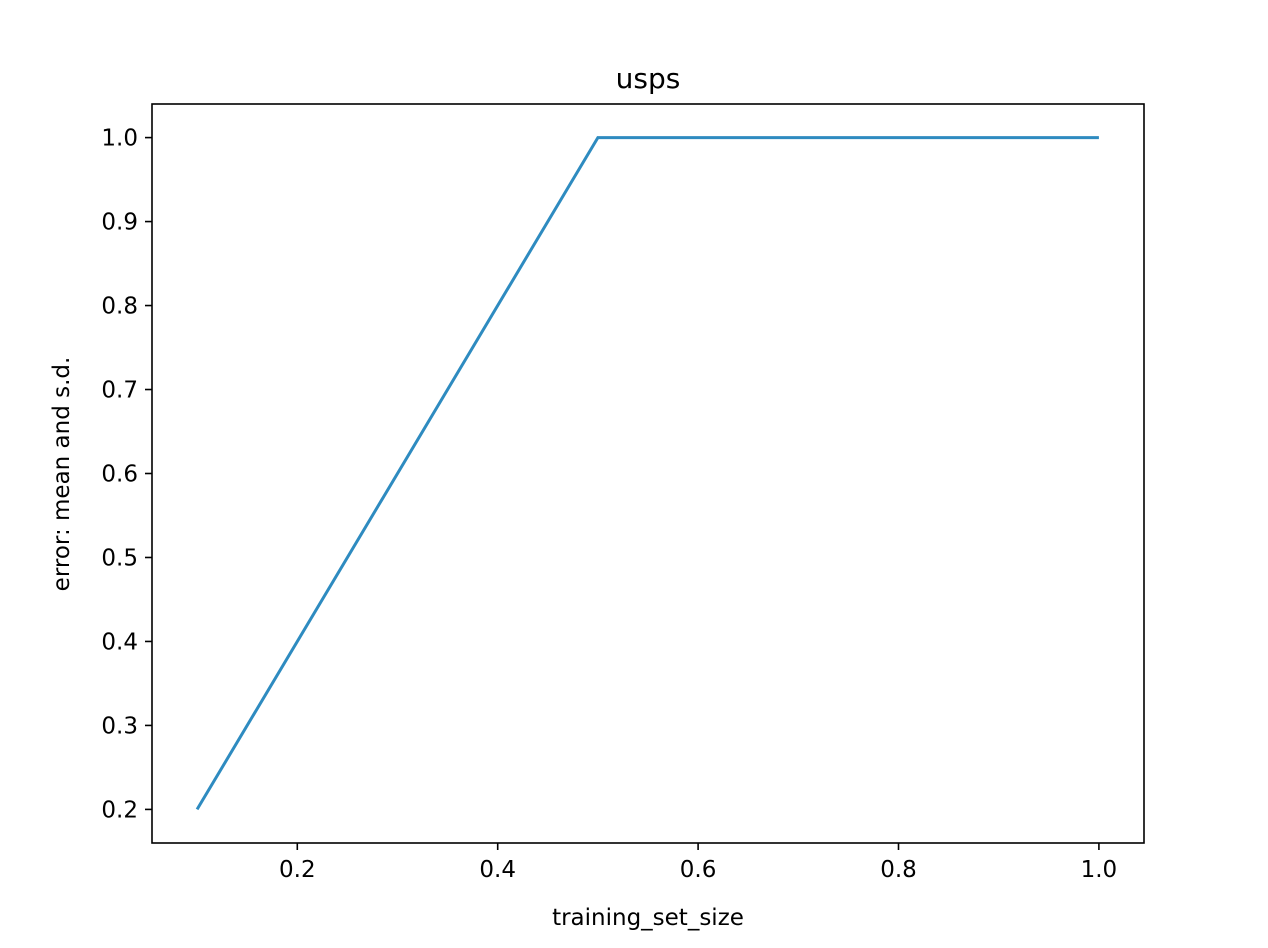  I want to click on y-tick-label: 0.8, so click(119, 307).